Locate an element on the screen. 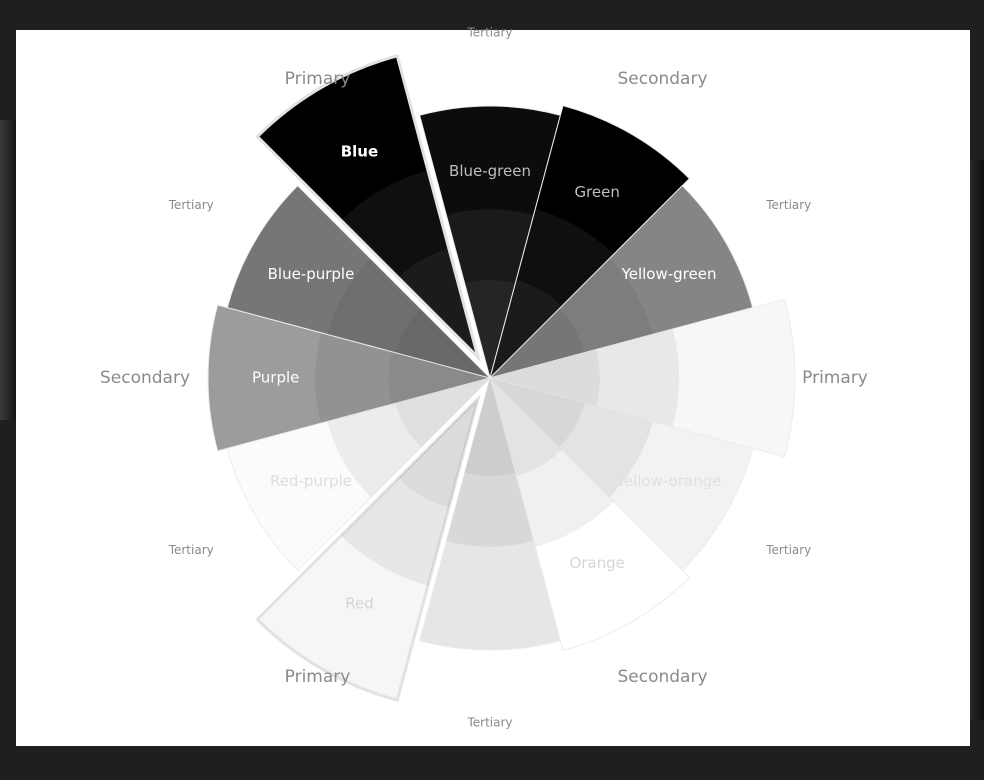 This screenshot has width=984, height=780. outer-label-tertiary-11: Tertiary is located at coordinates (191, 550).